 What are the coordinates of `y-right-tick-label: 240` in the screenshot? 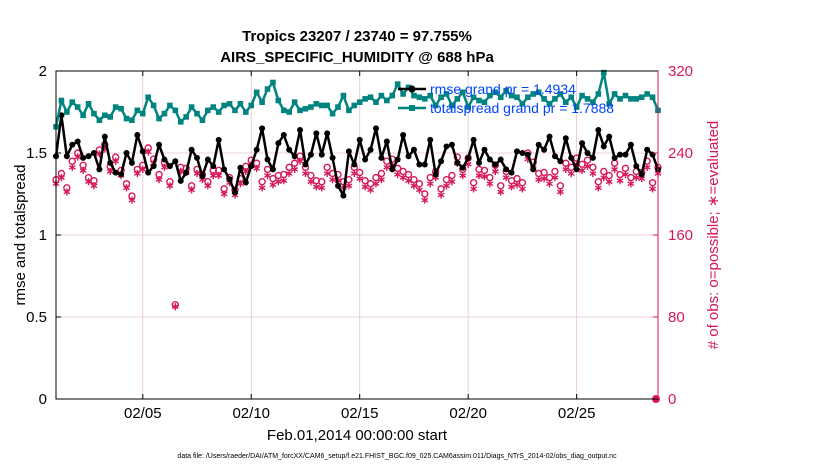 It's located at (680, 153).